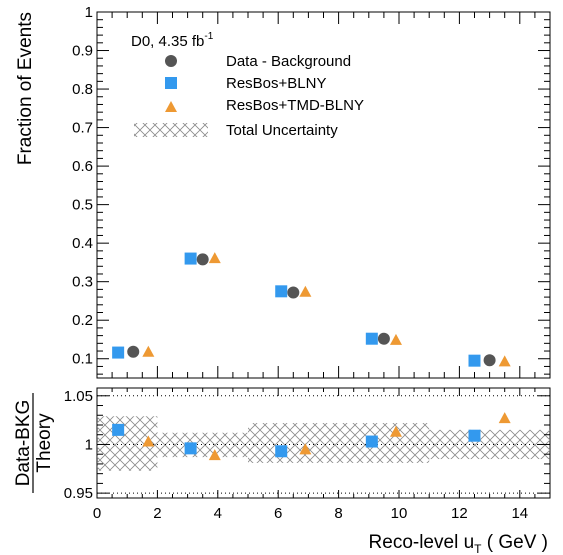 This screenshot has width=563, height=555. Describe the element at coordinates (44, 443) in the screenshot. I see `svg-text: Theory` at that location.